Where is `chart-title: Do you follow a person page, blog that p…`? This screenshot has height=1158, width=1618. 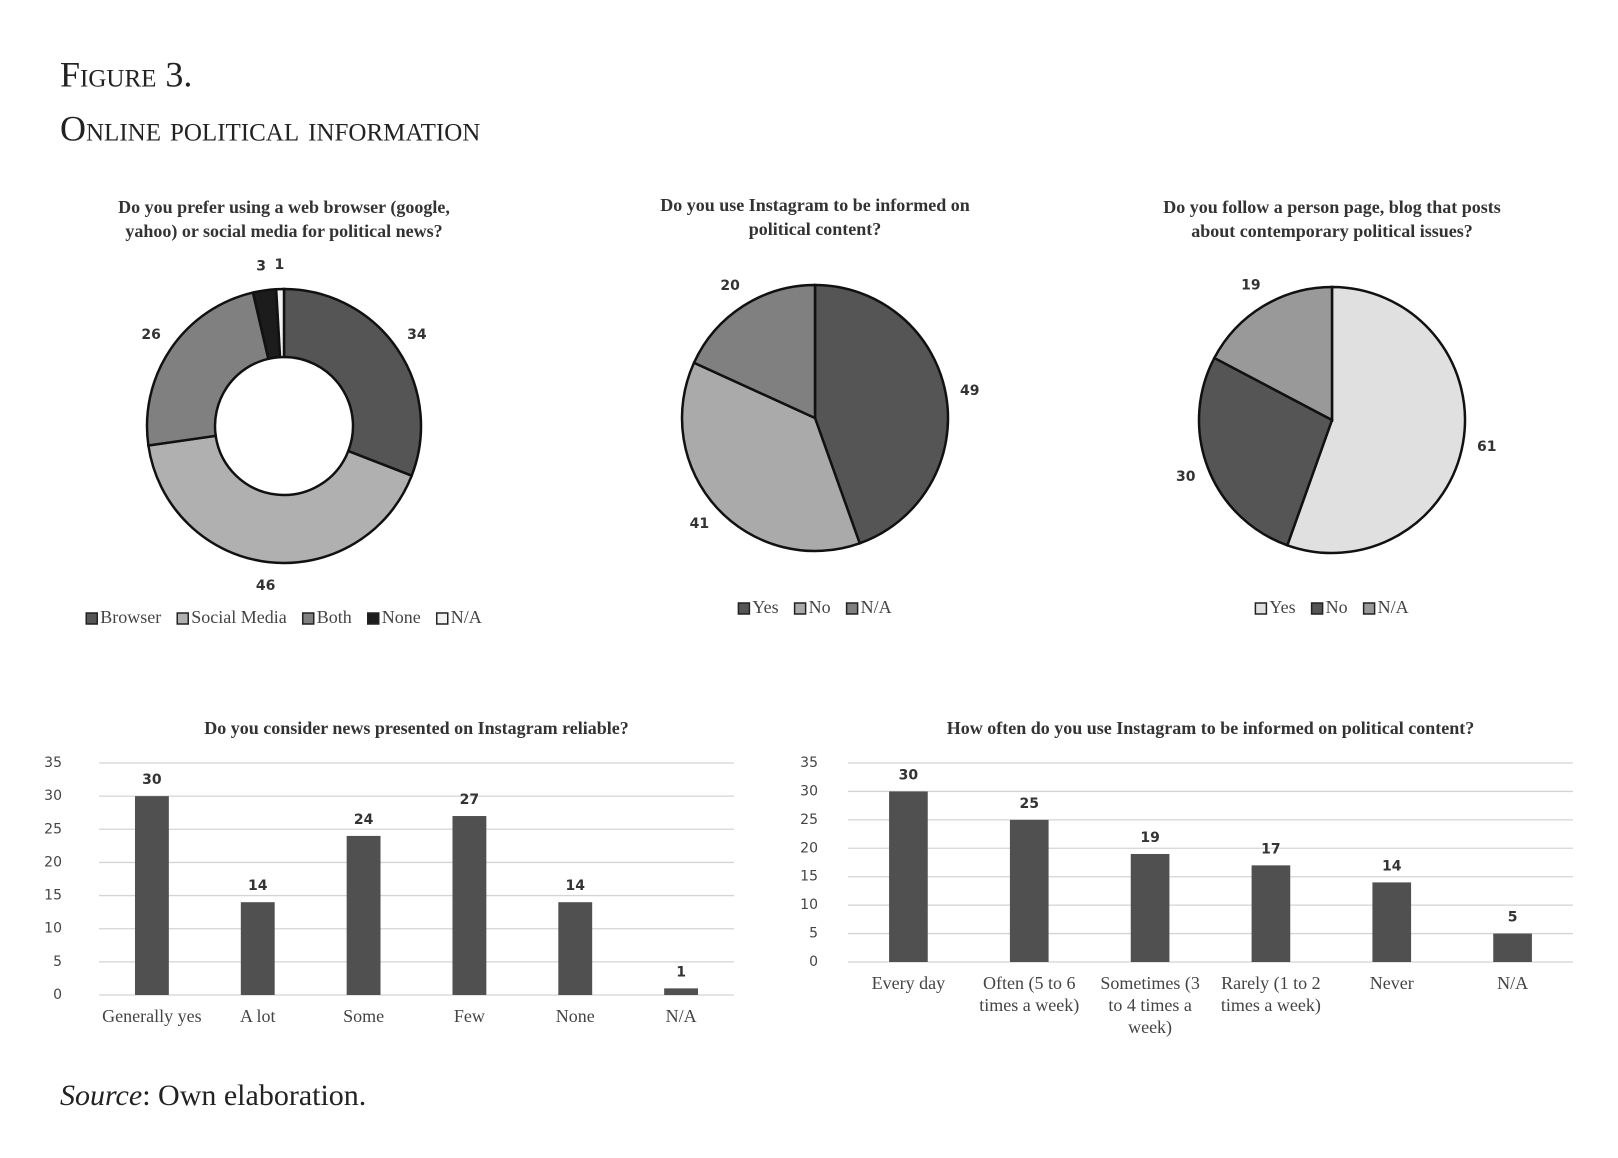
chart-title: Do you follow a person page, blog that p… is located at coordinates (1332, 207).